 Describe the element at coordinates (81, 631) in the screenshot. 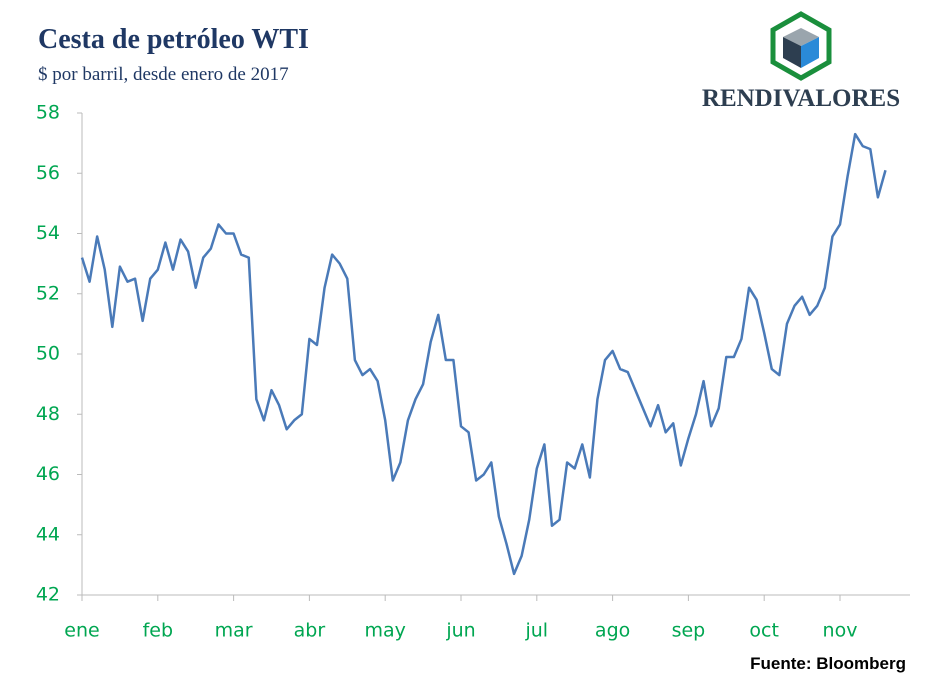

I see `x-tick-label: ene` at that location.